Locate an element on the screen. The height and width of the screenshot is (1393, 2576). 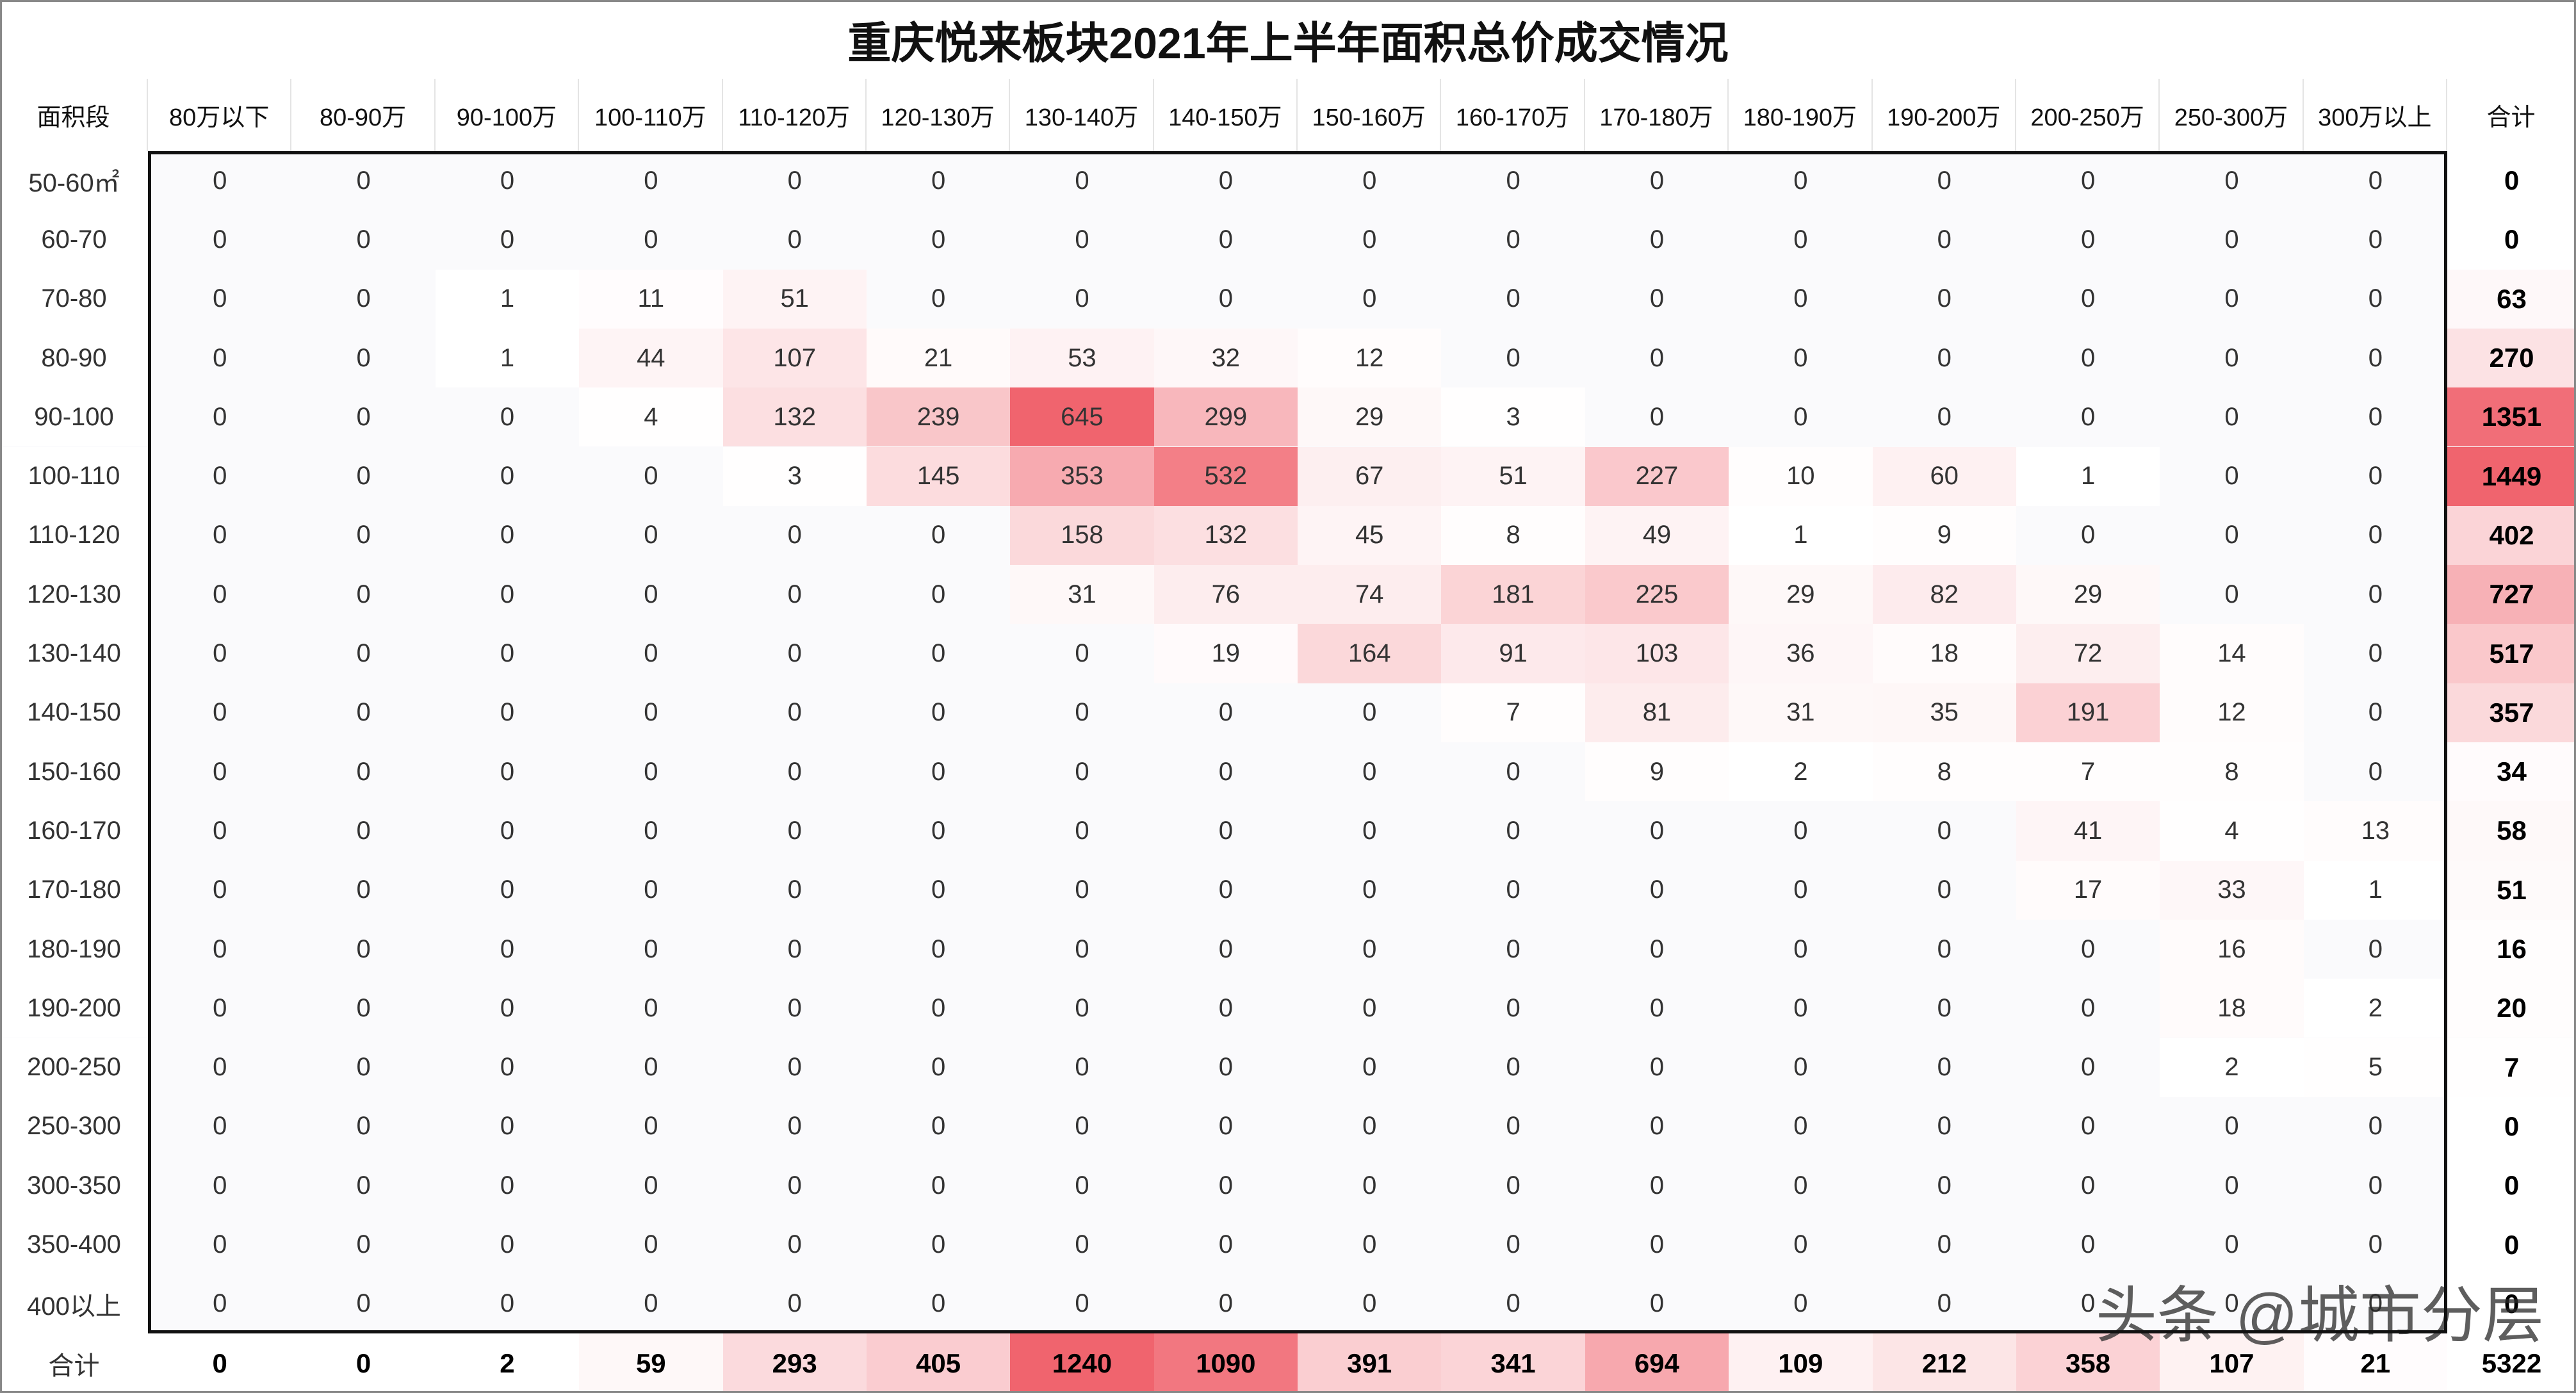
cell: 7 is located at coordinates (2088, 772).